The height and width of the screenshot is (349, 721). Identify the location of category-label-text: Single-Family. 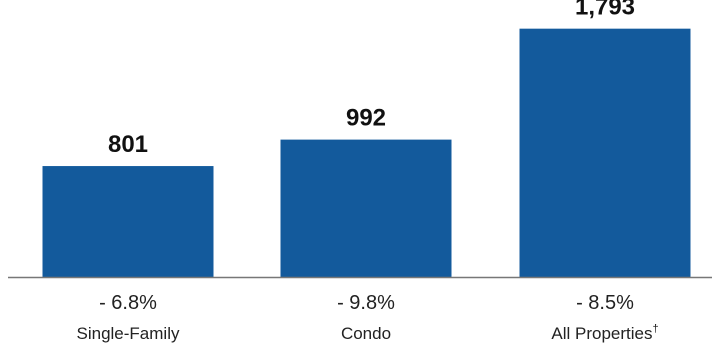
(128, 333).